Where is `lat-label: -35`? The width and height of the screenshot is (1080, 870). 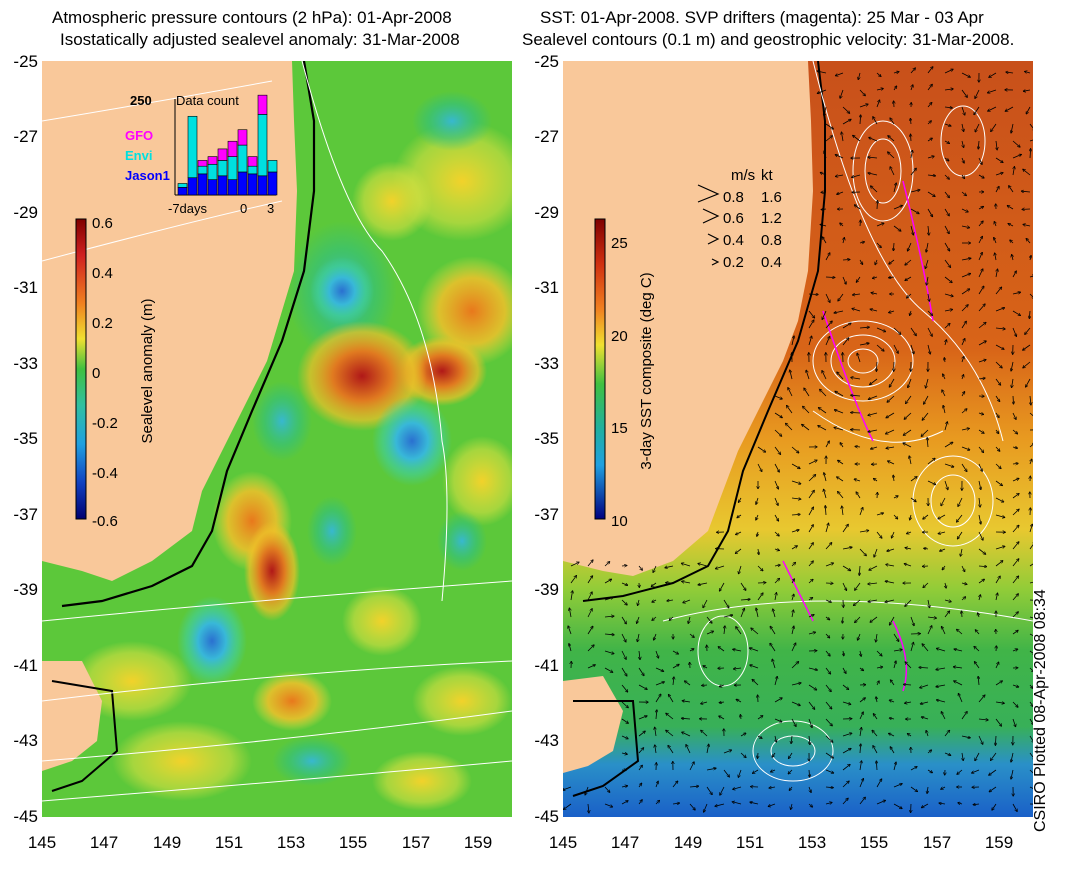
lat-label: -35 is located at coordinates (25, 438).